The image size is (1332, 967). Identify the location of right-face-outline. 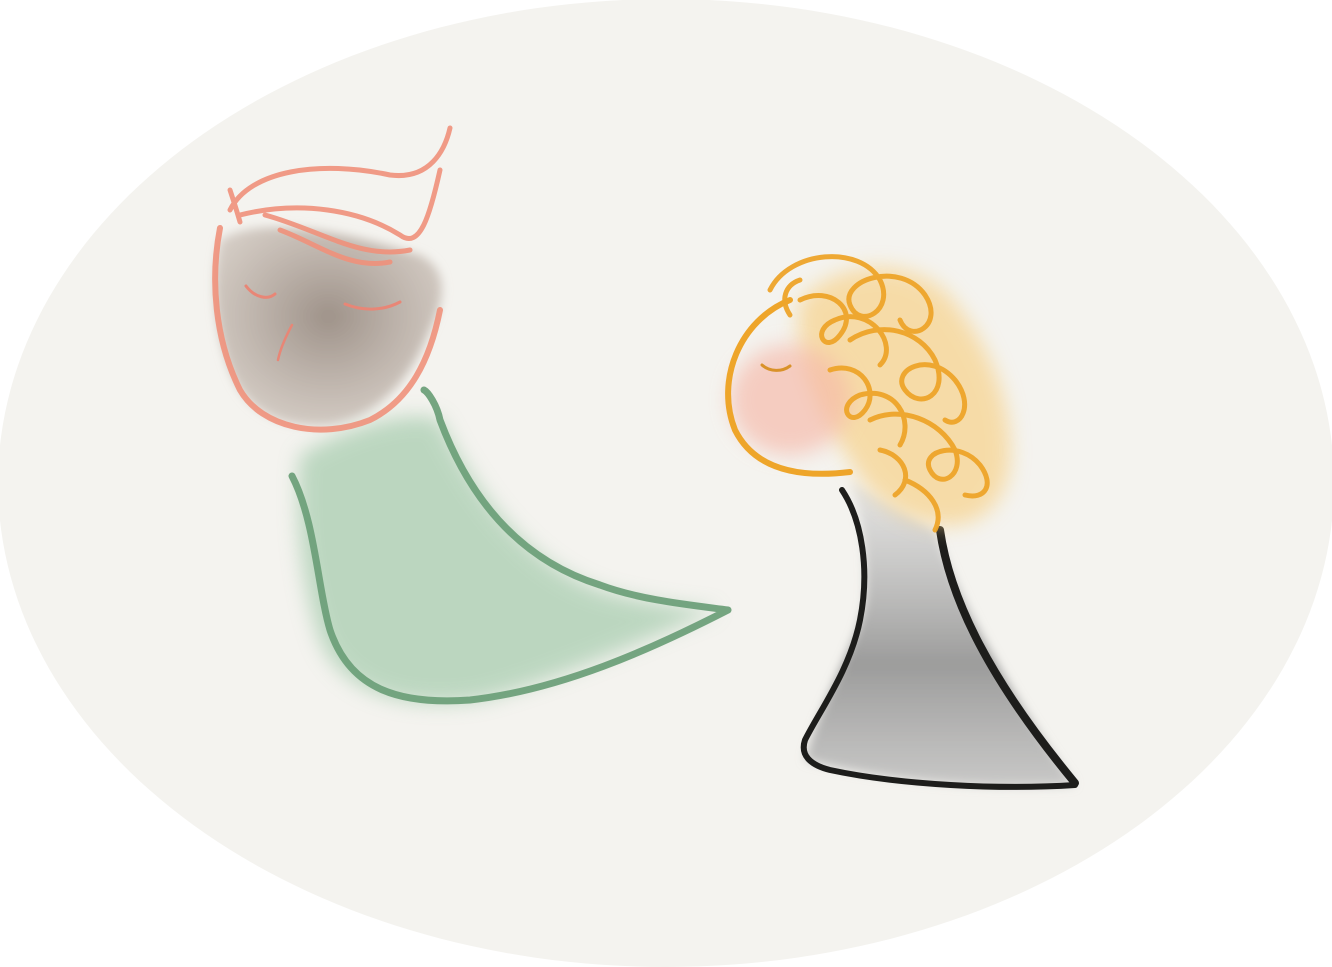
(789, 387).